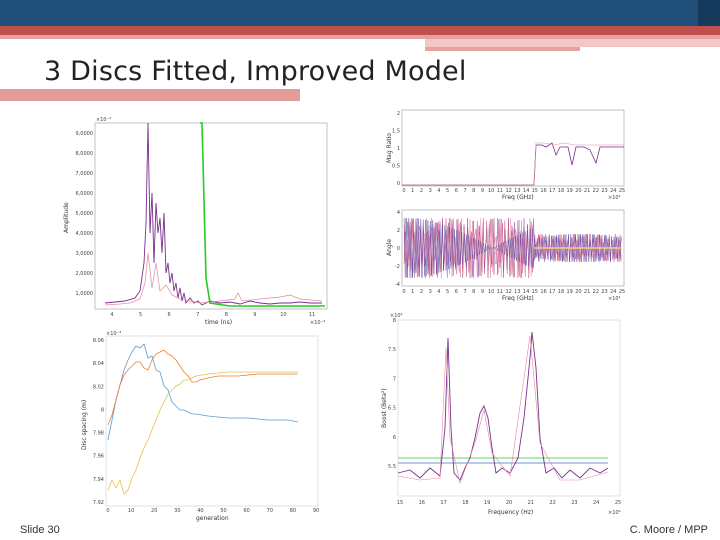 This screenshot has width=720, height=540. What do you see at coordinates (596, 503) in the screenshot?
I see `boost-x-tick: 24` at bounding box center [596, 503].